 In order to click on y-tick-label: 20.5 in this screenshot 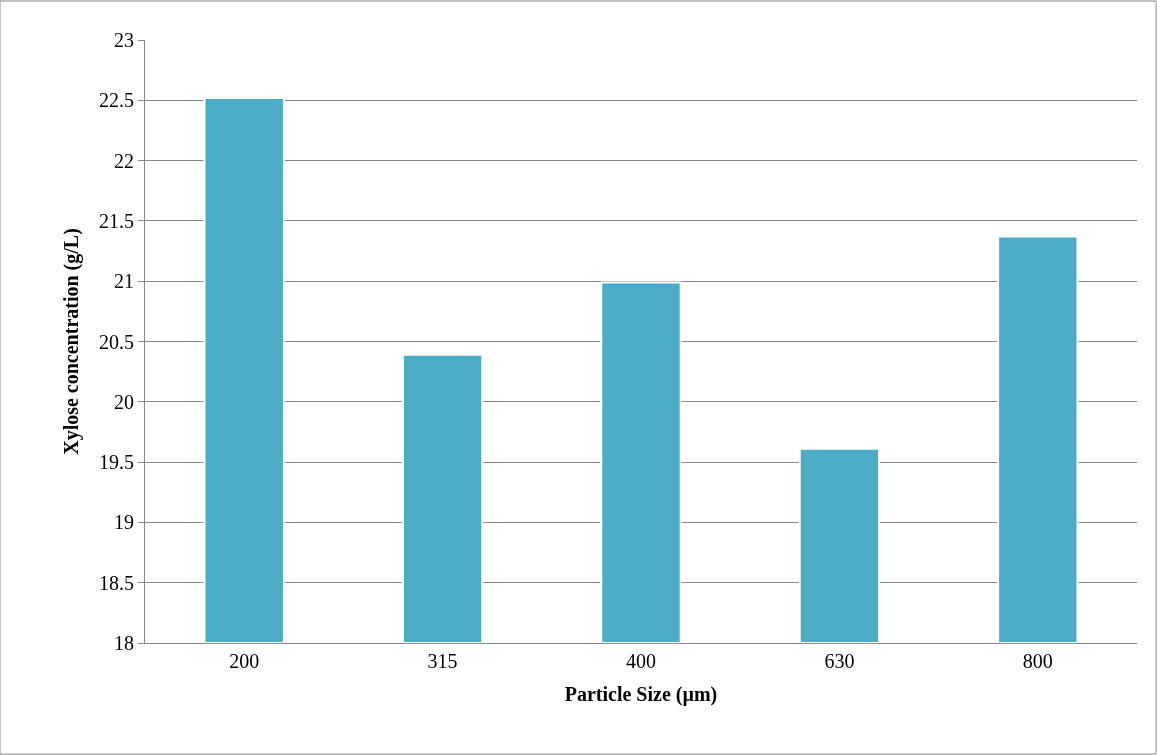, I will do `click(116, 341)`.